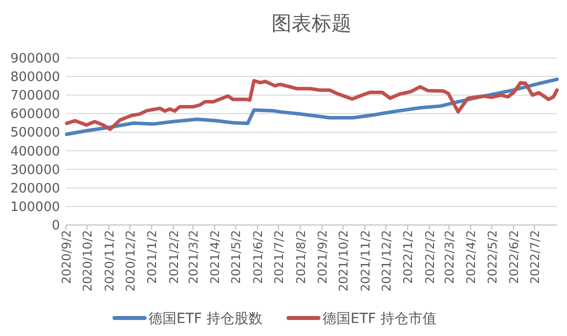 The image size is (567, 336). What do you see at coordinates (56, 226) in the screenshot?
I see `y-tick-label: 0` at bounding box center [56, 226].